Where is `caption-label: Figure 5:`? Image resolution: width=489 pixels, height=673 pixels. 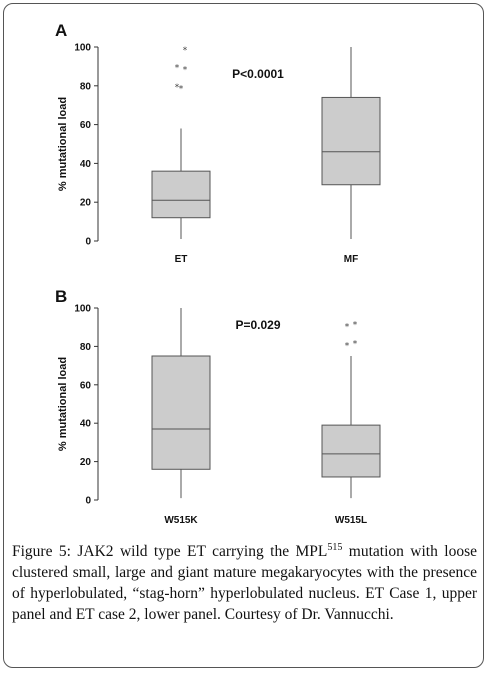
caption-label: Figure 5: is located at coordinates (41, 551).